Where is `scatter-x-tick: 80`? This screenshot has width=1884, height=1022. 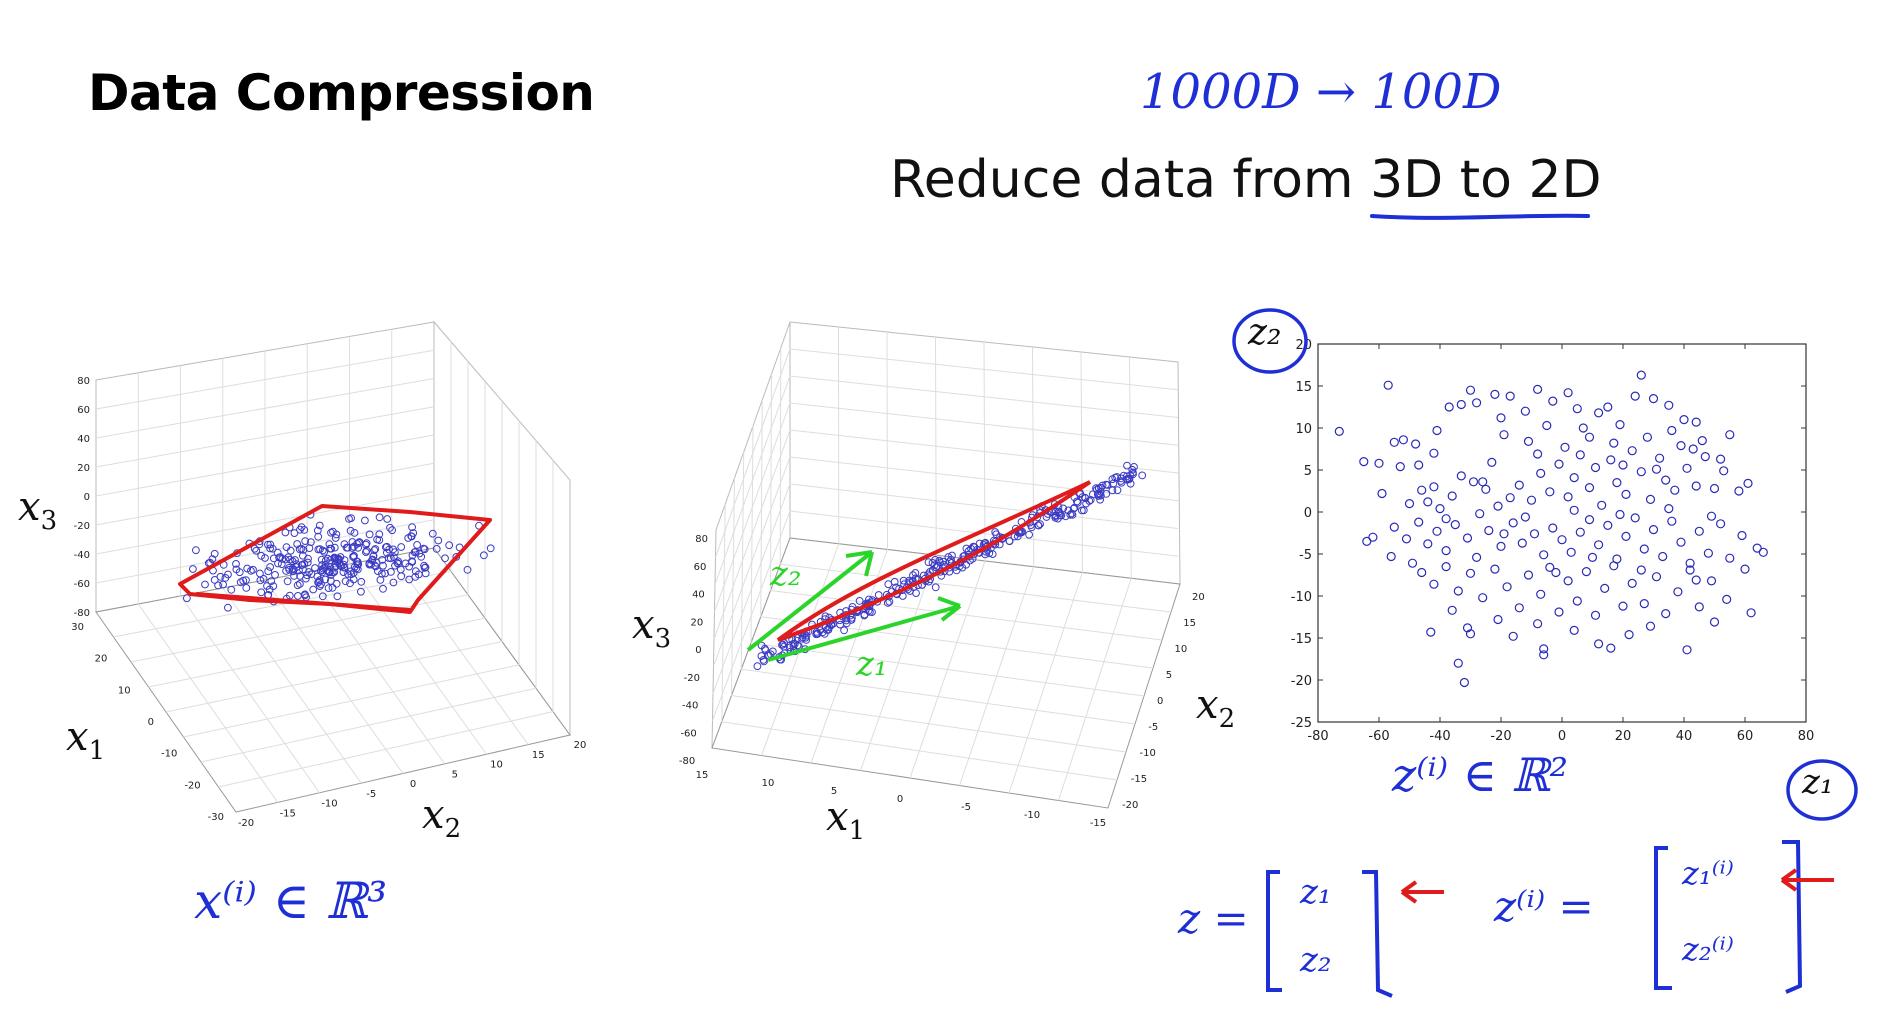 scatter-x-tick: 80 is located at coordinates (1806, 736).